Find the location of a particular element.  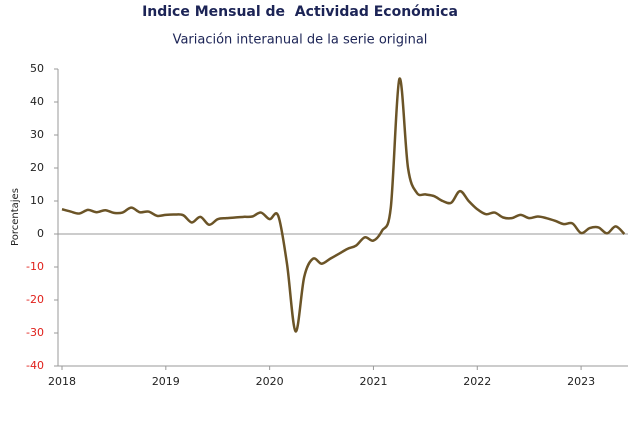

y-tick-label: 50 is located at coordinates (37, 68).